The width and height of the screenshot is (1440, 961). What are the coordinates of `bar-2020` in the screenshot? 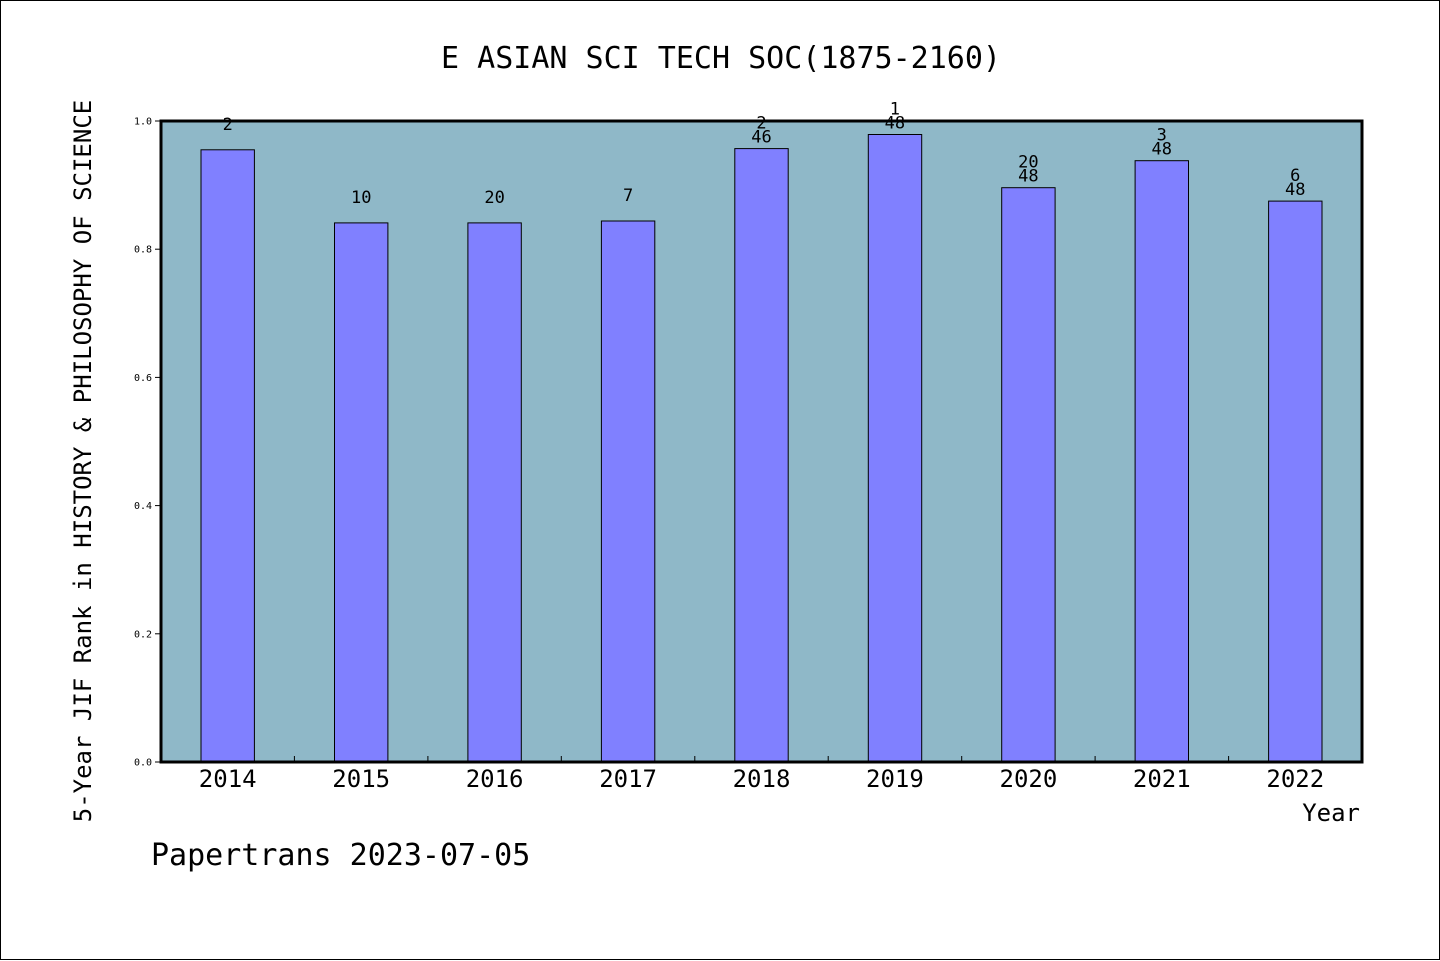 It's located at (1028, 475).